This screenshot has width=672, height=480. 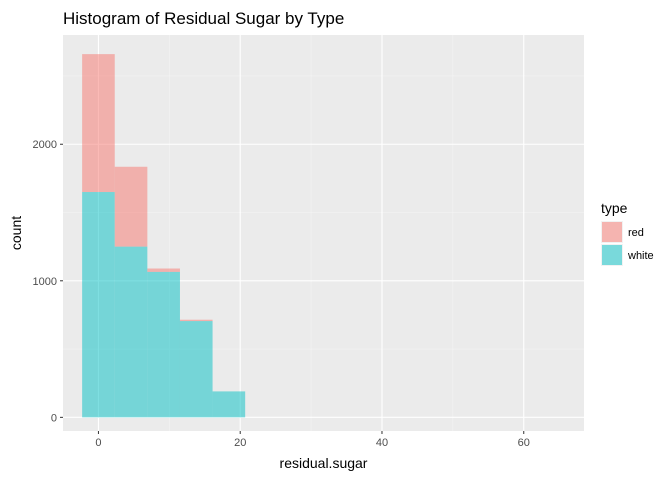 I want to click on y-tick-label: 1000, so click(x=45, y=282).